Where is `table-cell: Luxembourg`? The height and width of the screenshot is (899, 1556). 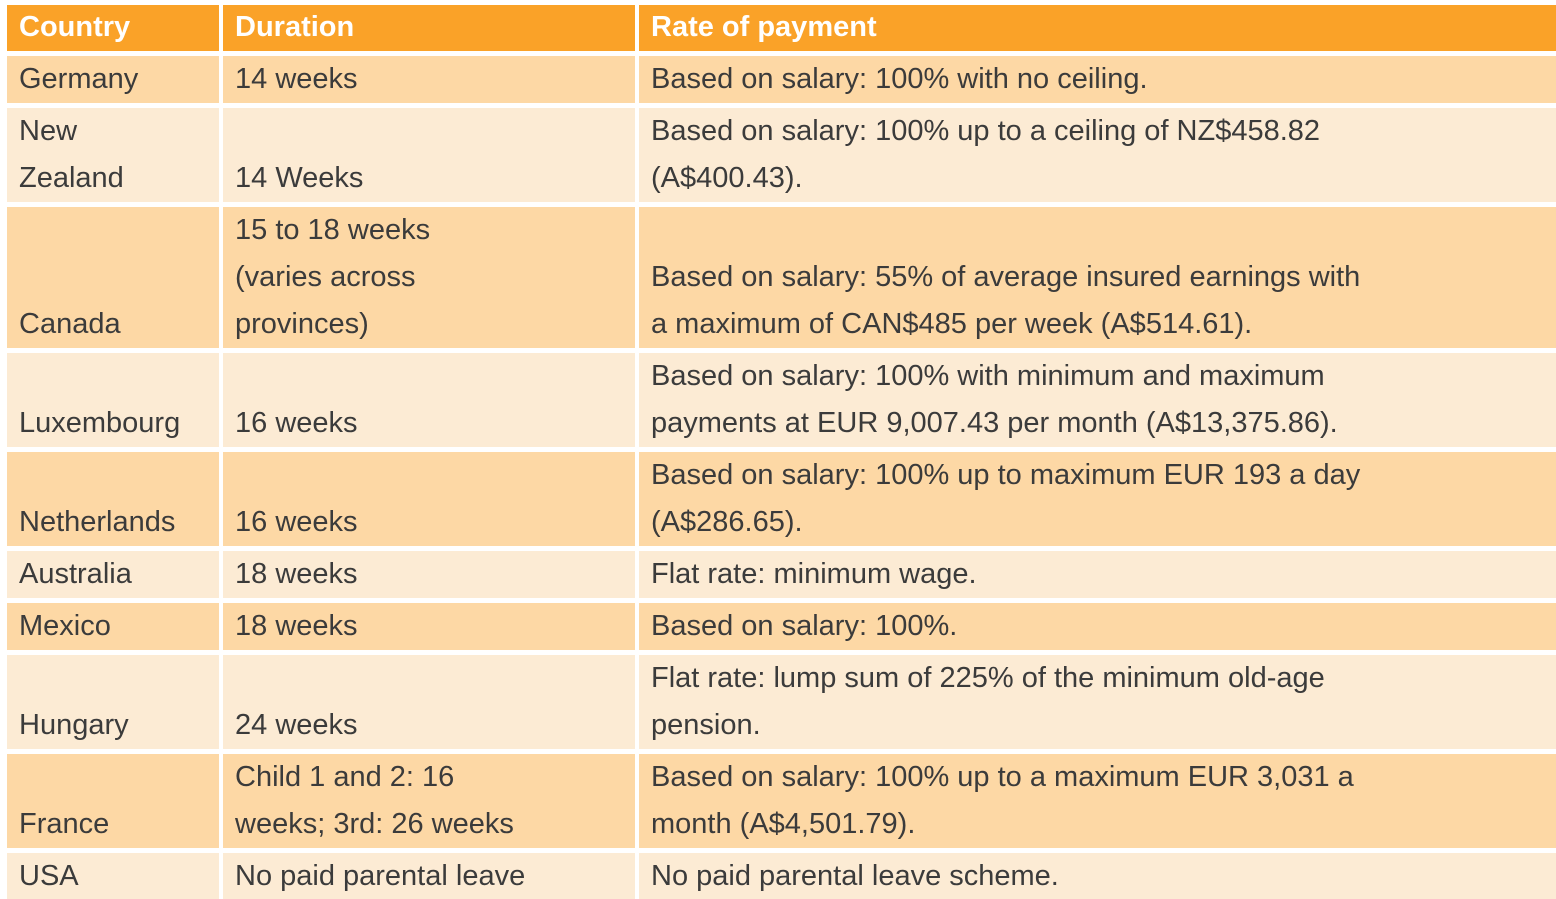 table-cell: Luxembourg is located at coordinates (113, 400).